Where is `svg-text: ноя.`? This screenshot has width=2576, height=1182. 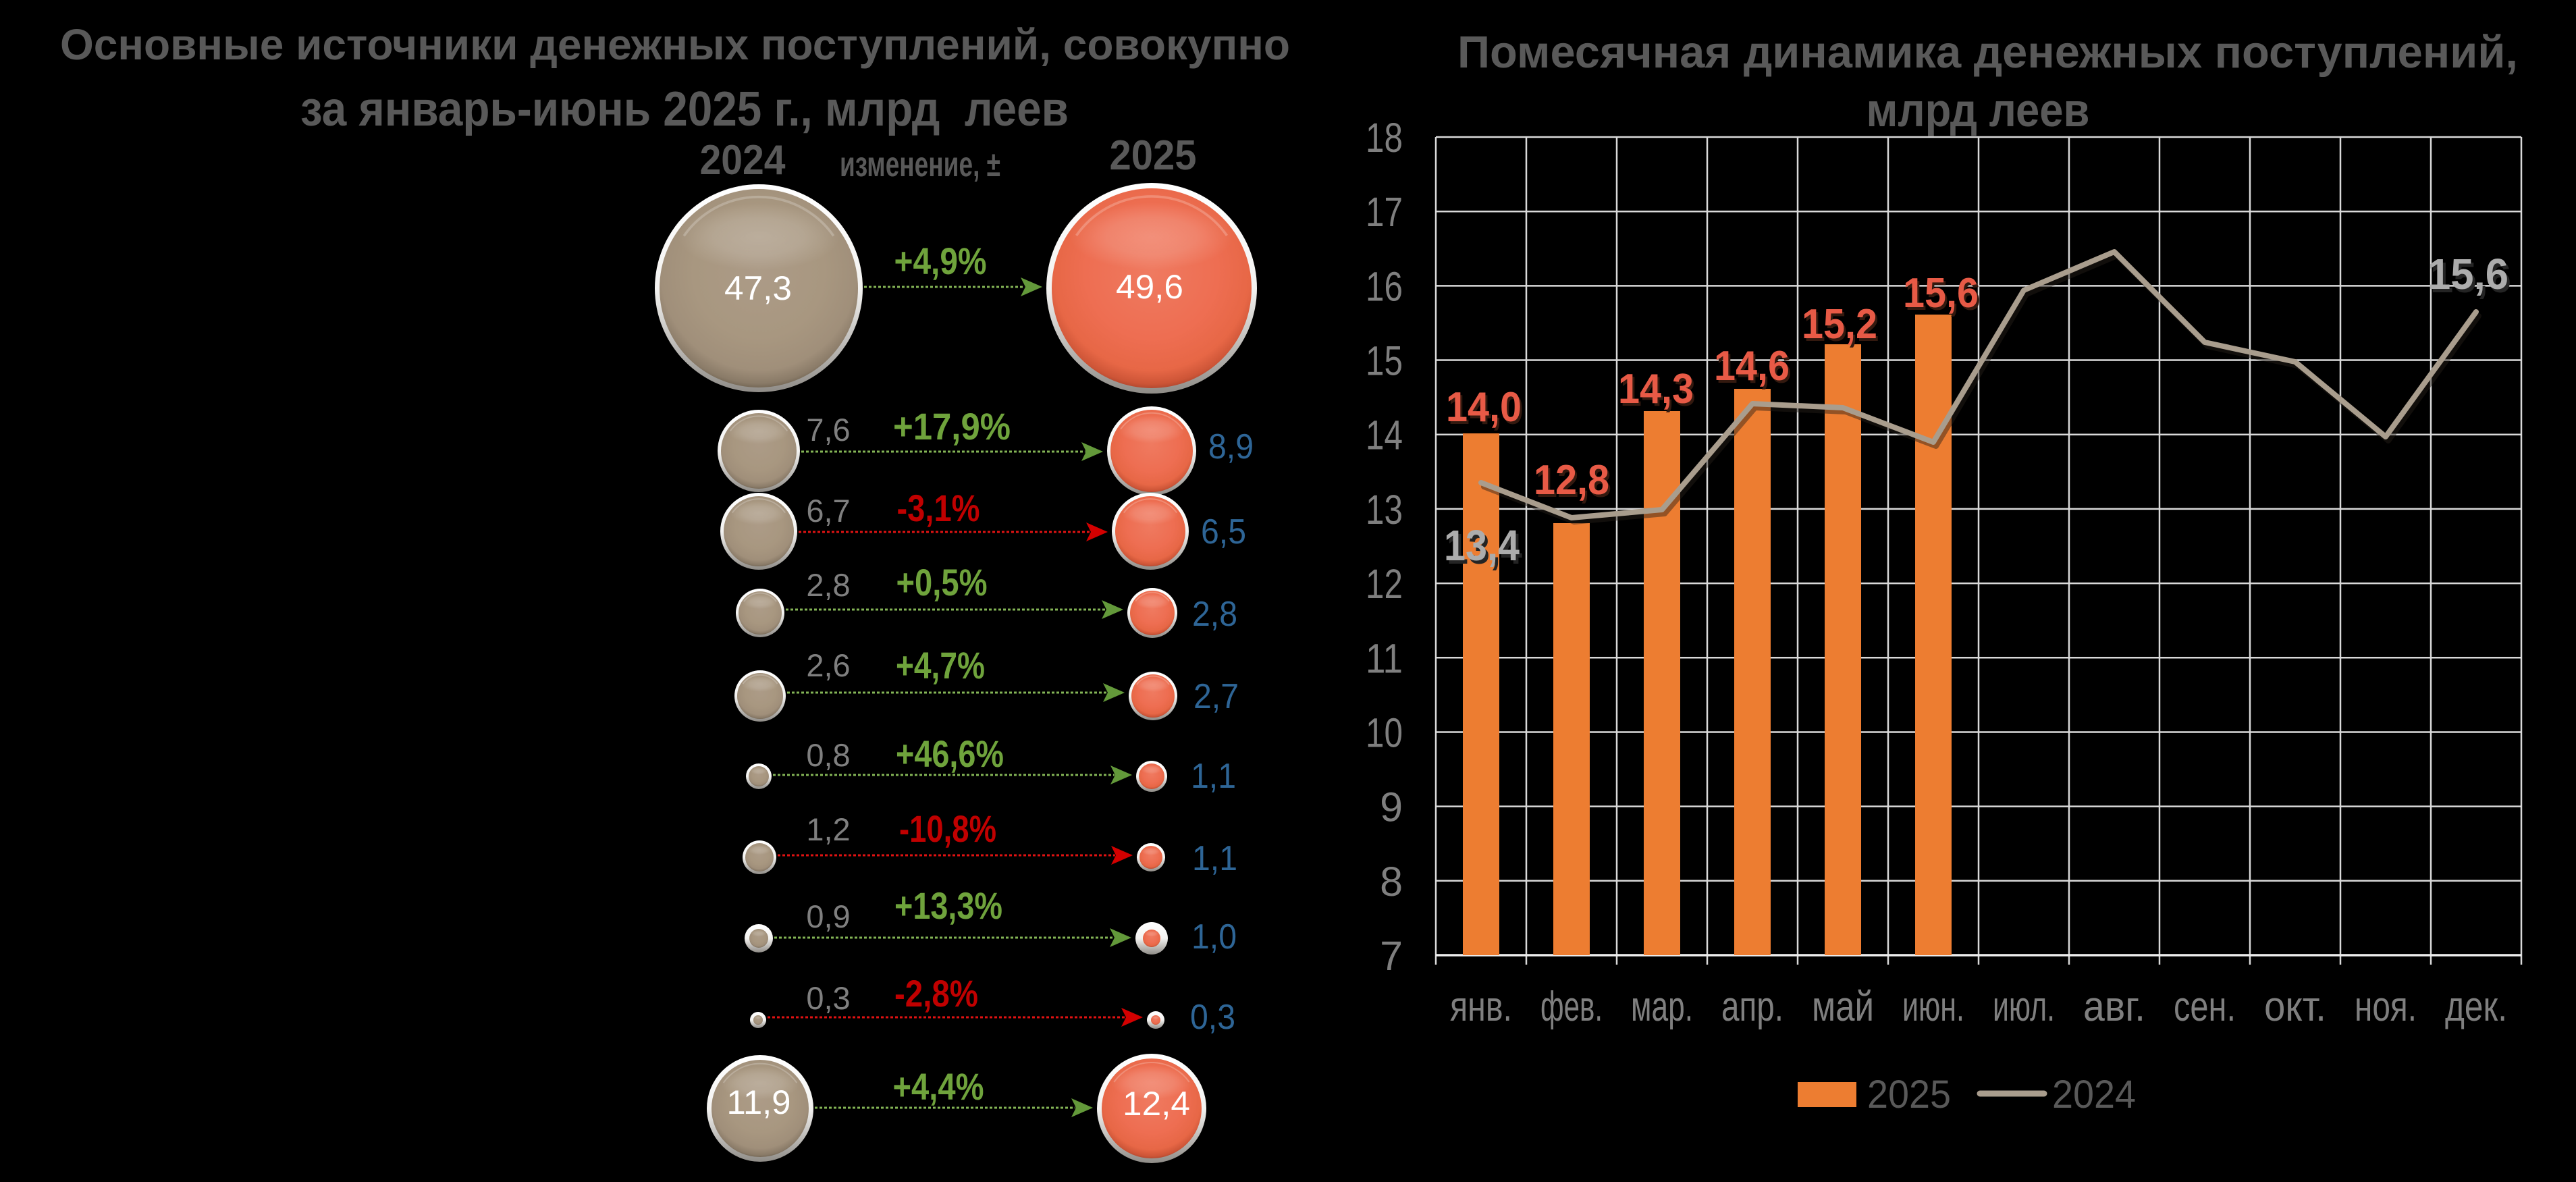 svg-text: ноя. is located at coordinates (2386, 1007).